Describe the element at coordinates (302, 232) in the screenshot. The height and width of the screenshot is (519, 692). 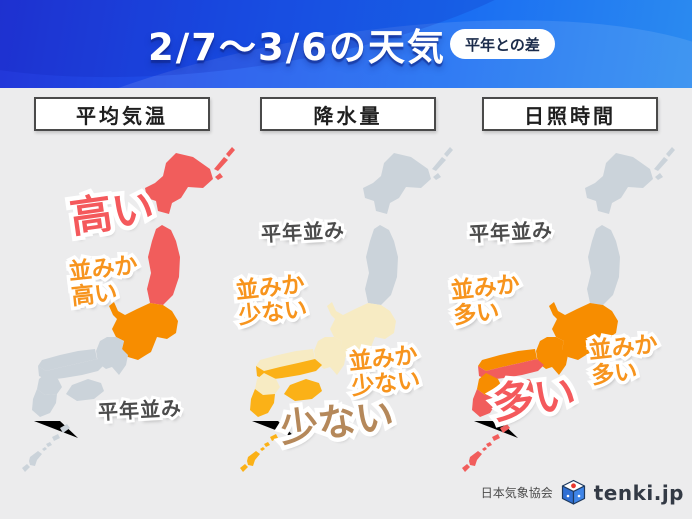
I see `label-precip-near-normal: 平年並み` at that location.